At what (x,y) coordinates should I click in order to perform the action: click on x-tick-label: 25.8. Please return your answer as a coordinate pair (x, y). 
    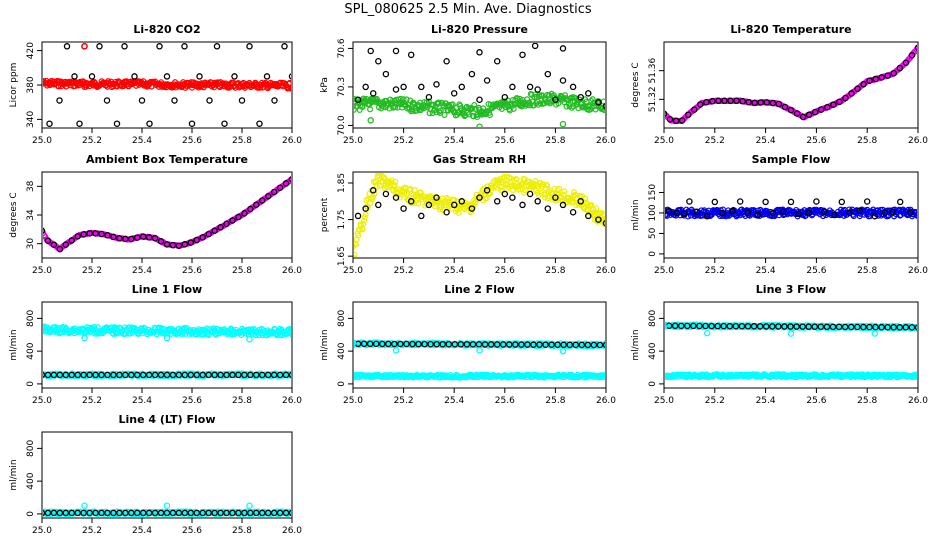
    Looking at the image, I should click on (242, 401).